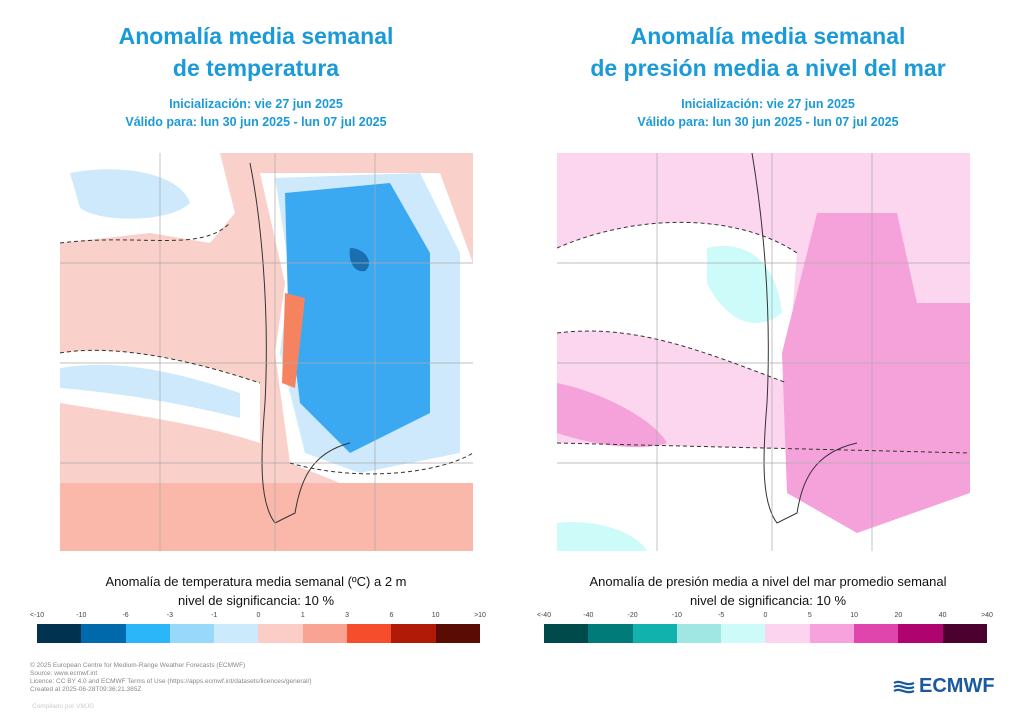  Describe the element at coordinates (214, 615) in the screenshot. I see `colorbar-tick: -1` at that location.